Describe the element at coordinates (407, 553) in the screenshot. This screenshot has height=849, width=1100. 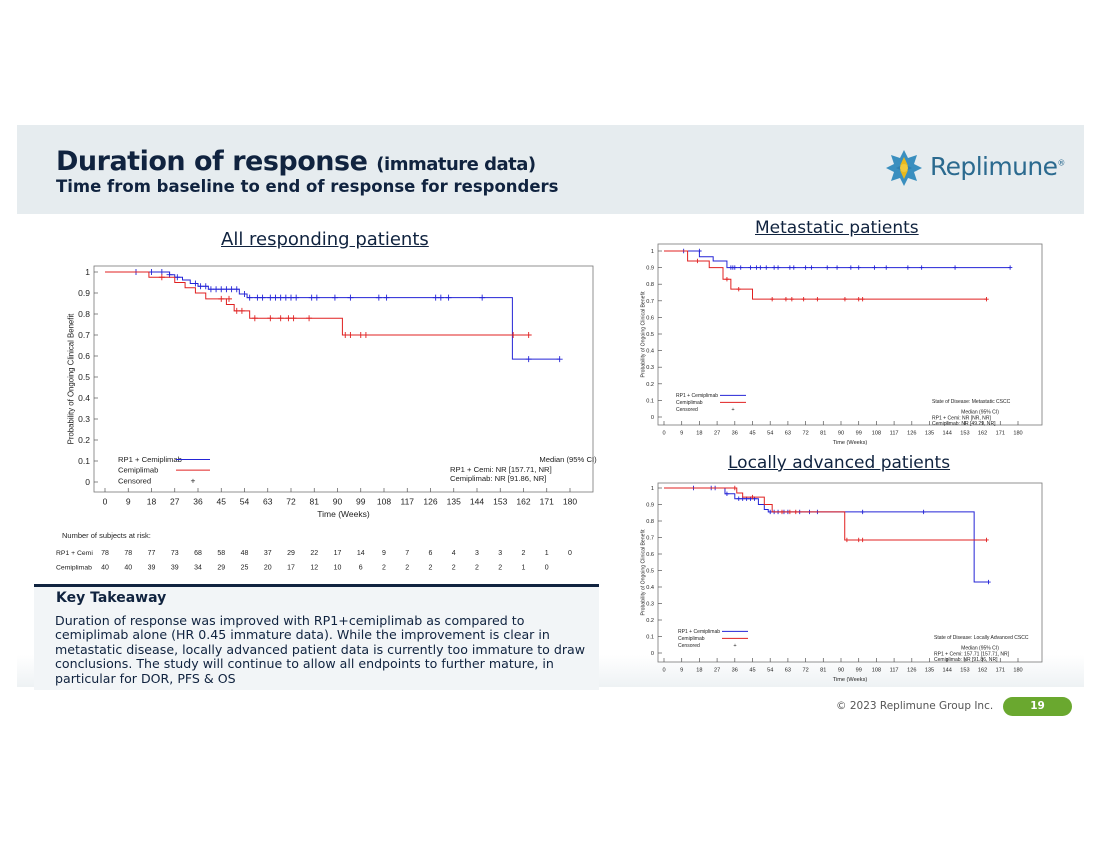
I see `risk-count: 7` at that location.